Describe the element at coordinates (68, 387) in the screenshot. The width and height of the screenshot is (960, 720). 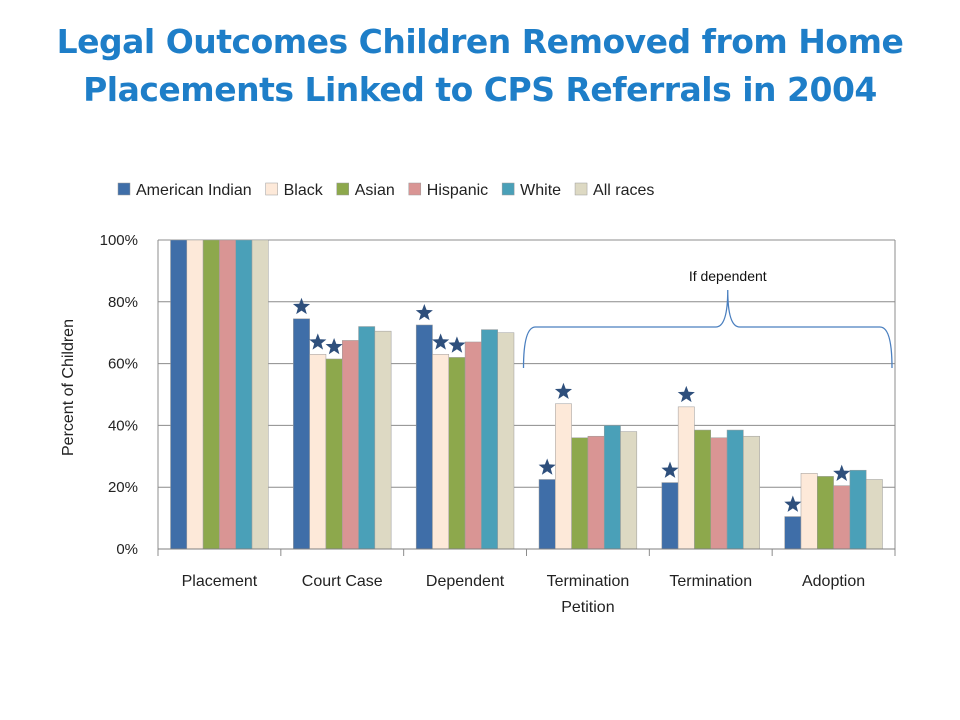
I see `y-axis-title: Percent of Children` at that location.